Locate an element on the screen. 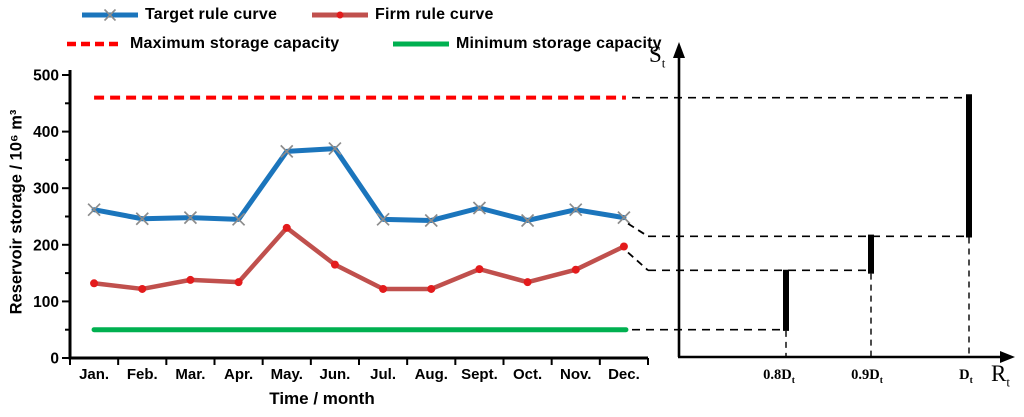  x-tick-label: Oct. is located at coordinates (527, 374).